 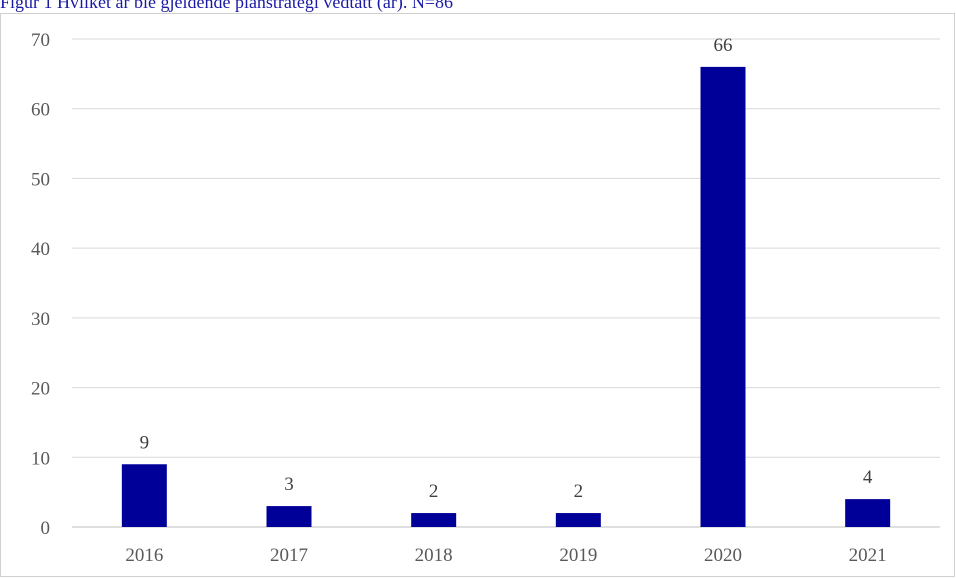 I want to click on y-tick-label: 40, so click(x=40, y=249).